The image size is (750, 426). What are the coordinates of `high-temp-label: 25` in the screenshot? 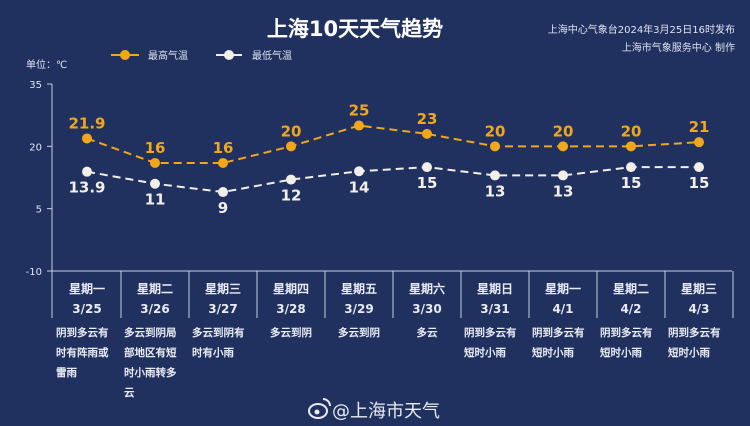 It's located at (359, 111).